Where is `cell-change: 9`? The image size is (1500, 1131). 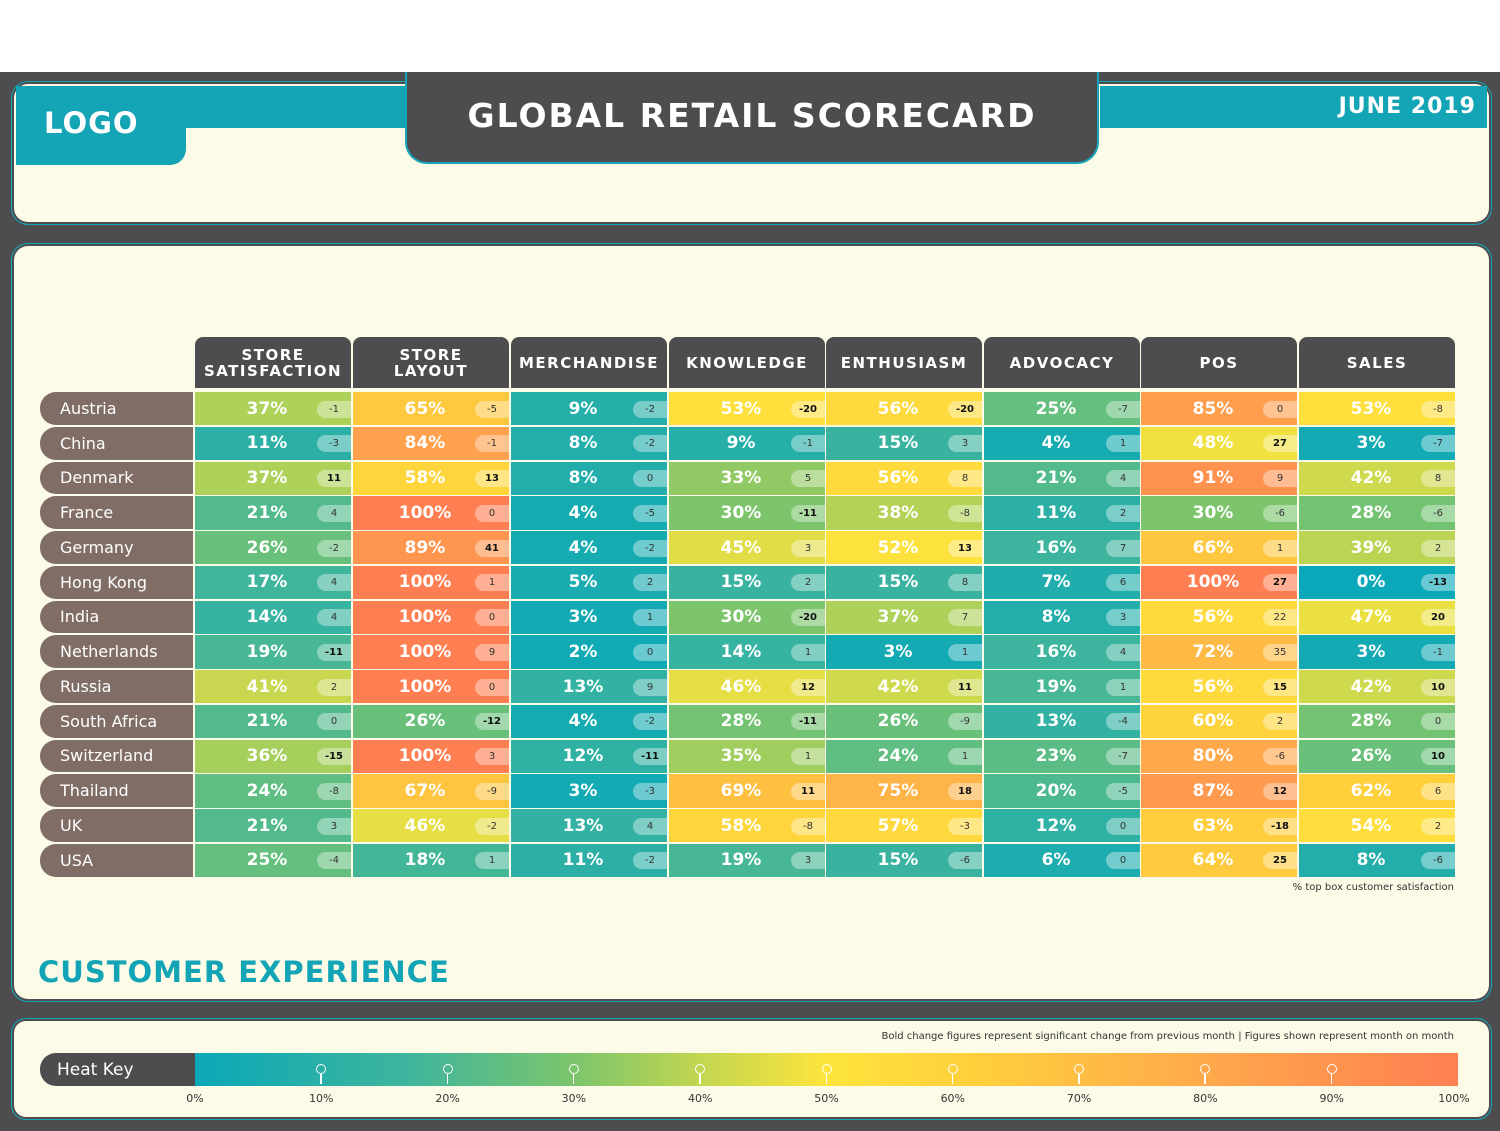 cell-change: 9 is located at coordinates (492, 652).